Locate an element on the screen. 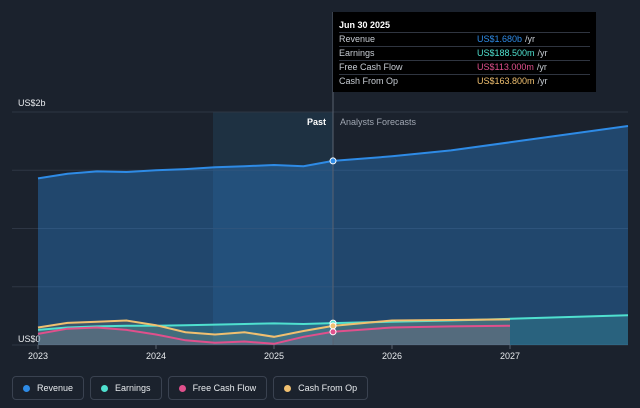  legend-label: Cash From Op is located at coordinates (328, 388).